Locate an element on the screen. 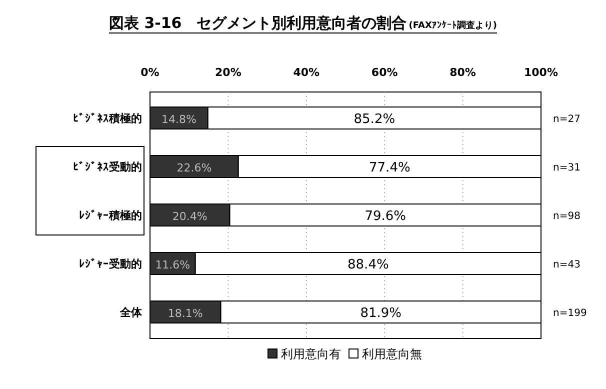 Image resolution: width=606 pixels, height=389 pixels. y-tick-label: ﾚｼﾞｬｰ受動的 is located at coordinates (110, 264).